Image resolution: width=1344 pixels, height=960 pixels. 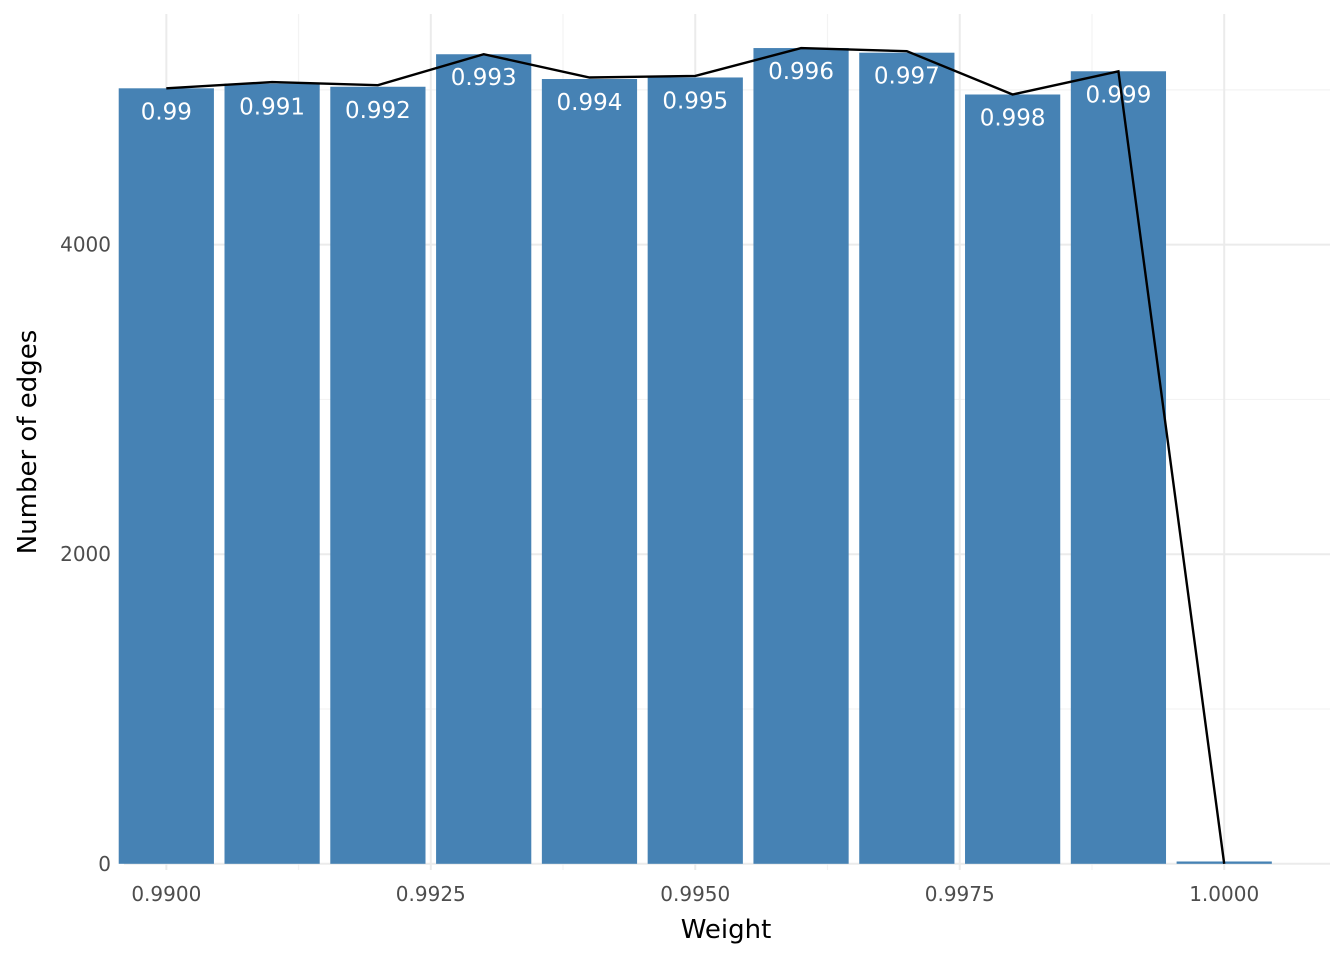 What do you see at coordinates (695, 101) in the screenshot?
I see `bar-label-5: 0.995` at bounding box center [695, 101].